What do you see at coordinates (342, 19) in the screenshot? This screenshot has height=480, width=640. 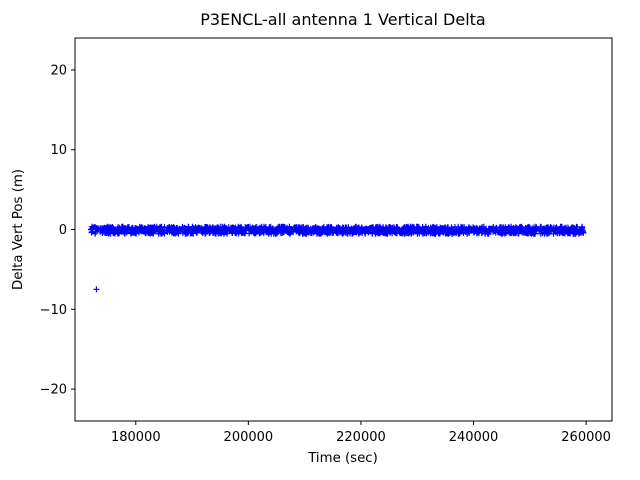 I see `chart-title: P3ENCL-all antenna 1 Vertical Delta` at bounding box center [342, 19].